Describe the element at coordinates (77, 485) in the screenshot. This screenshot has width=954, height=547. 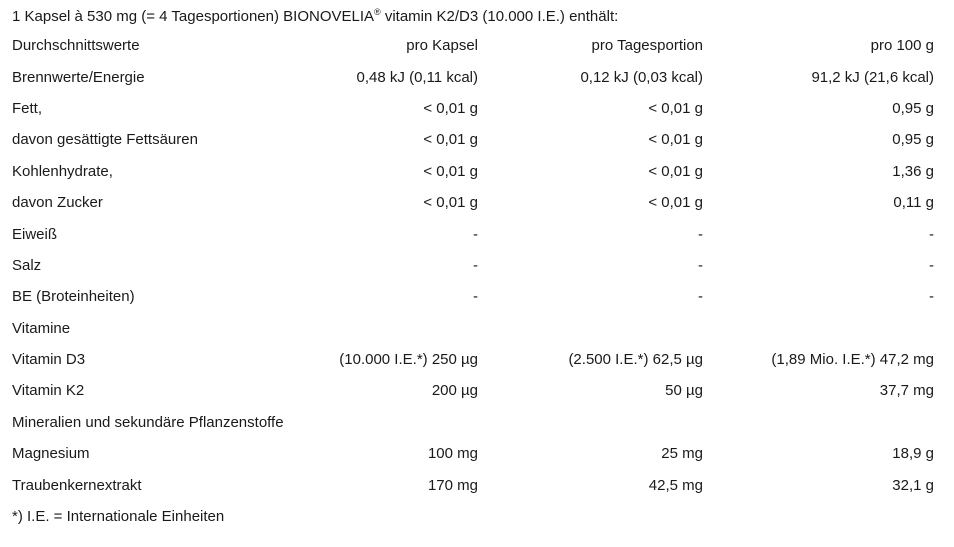
I see `row-label: Traubenkernextrakt` at that location.